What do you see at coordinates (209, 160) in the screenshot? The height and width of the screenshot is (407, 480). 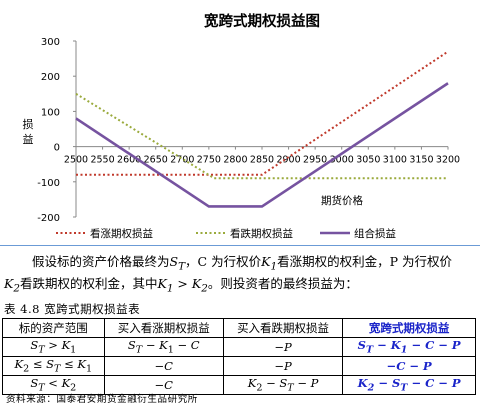 I see `x-tick-label: 2750` at bounding box center [209, 160].